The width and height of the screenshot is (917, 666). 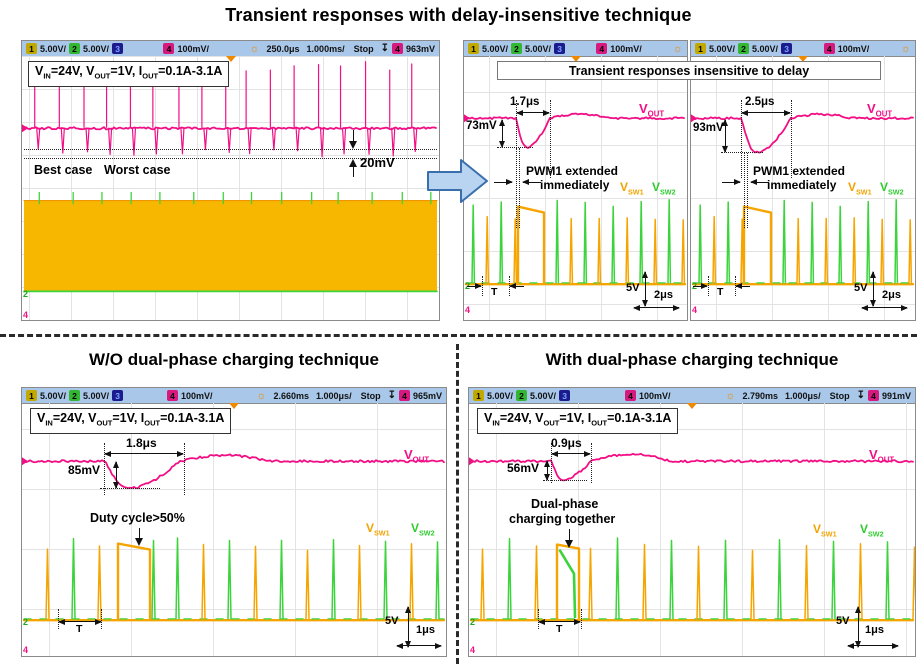 What do you see at coordinates (803, 49) in the screenshot?
I see `scope-header: 1 5.00V/ 2 5.00V/ 3 4 100mV/ ☼` at bounding box center [803, 49].